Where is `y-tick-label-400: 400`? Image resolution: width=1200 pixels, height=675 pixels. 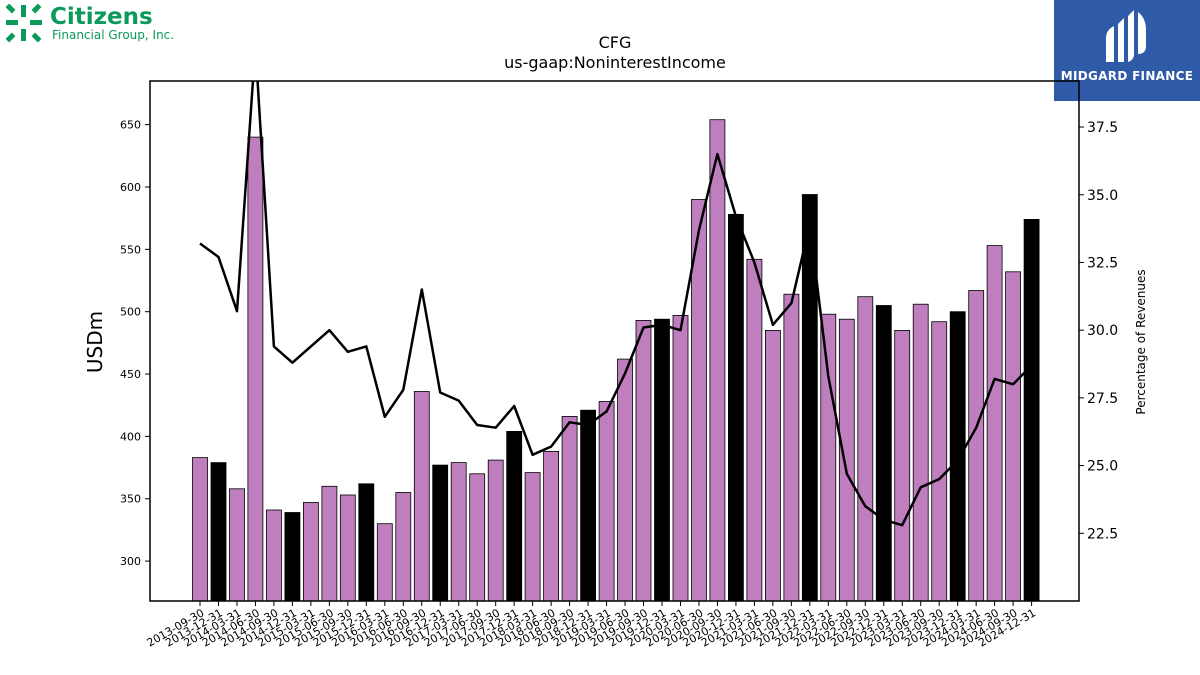
y-tick-label-400: 400 is located at coordinates (130, 436).